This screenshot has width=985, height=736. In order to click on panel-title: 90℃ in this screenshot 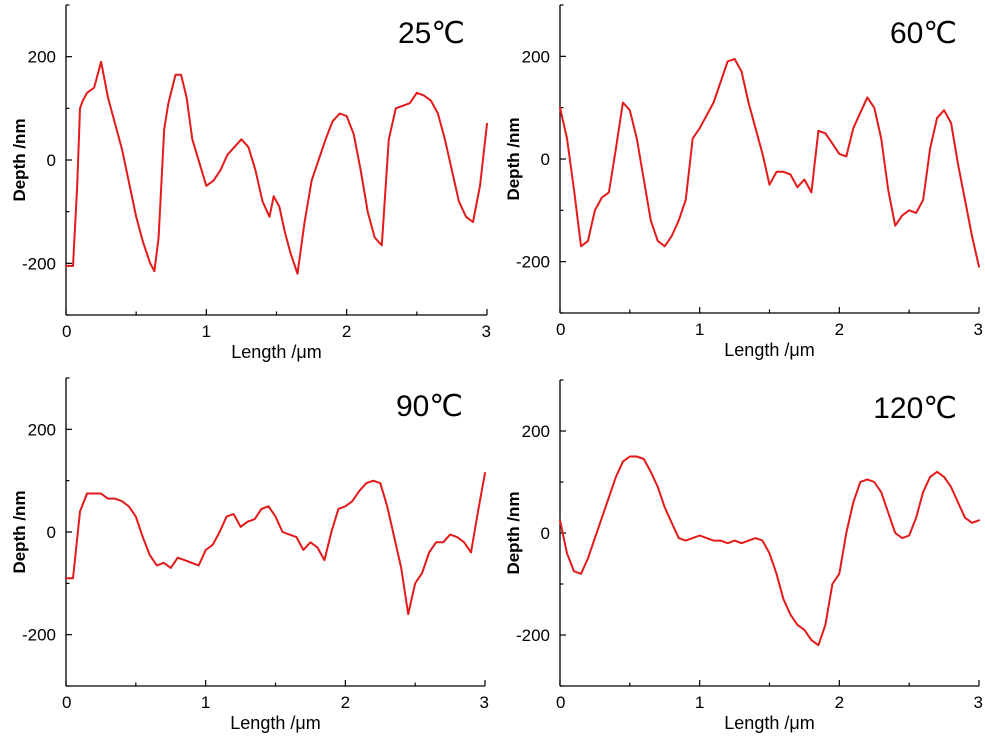, I will do `click(429, 406)`.